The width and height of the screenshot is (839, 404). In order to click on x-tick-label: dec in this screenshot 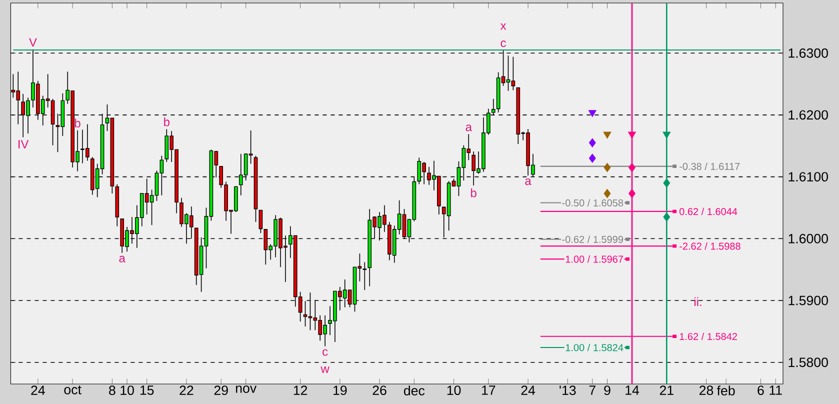, I will do `click(414, 391)`.